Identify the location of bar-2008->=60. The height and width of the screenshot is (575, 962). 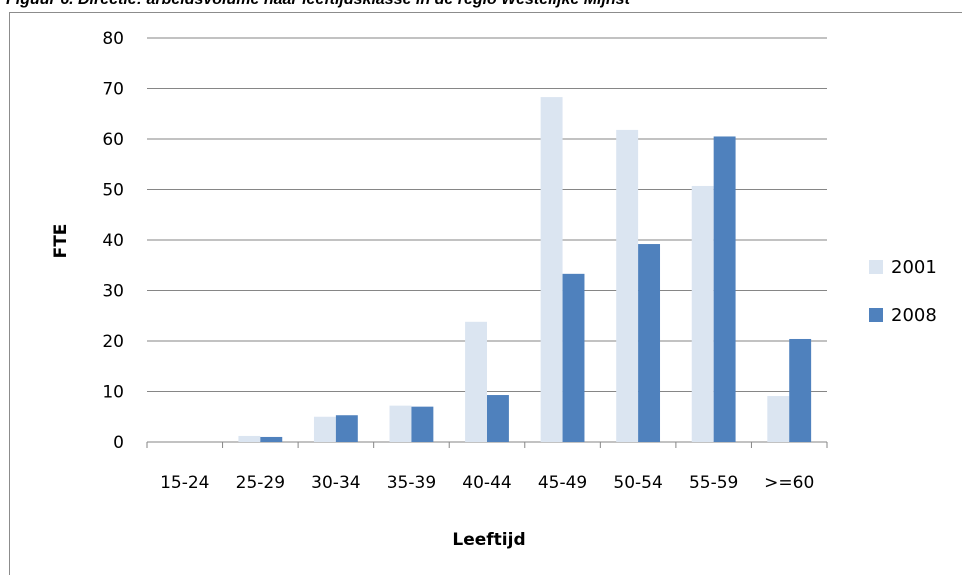
(800, 390).